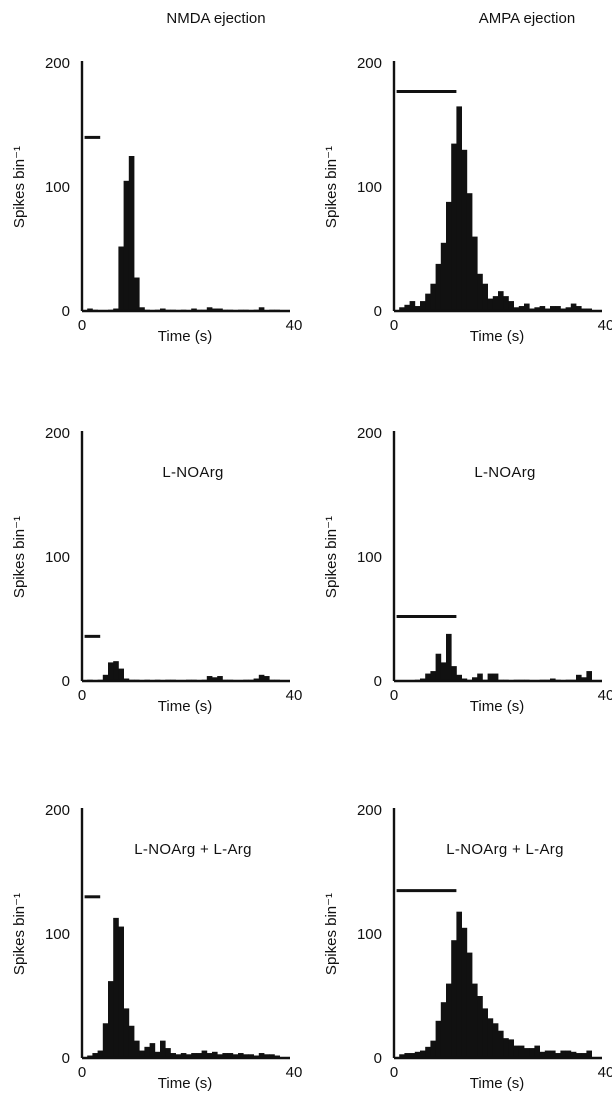 The image size is (612, 1095). I want to click on y-axis-label: Spikes bin⁻¹, so click(331, 187).